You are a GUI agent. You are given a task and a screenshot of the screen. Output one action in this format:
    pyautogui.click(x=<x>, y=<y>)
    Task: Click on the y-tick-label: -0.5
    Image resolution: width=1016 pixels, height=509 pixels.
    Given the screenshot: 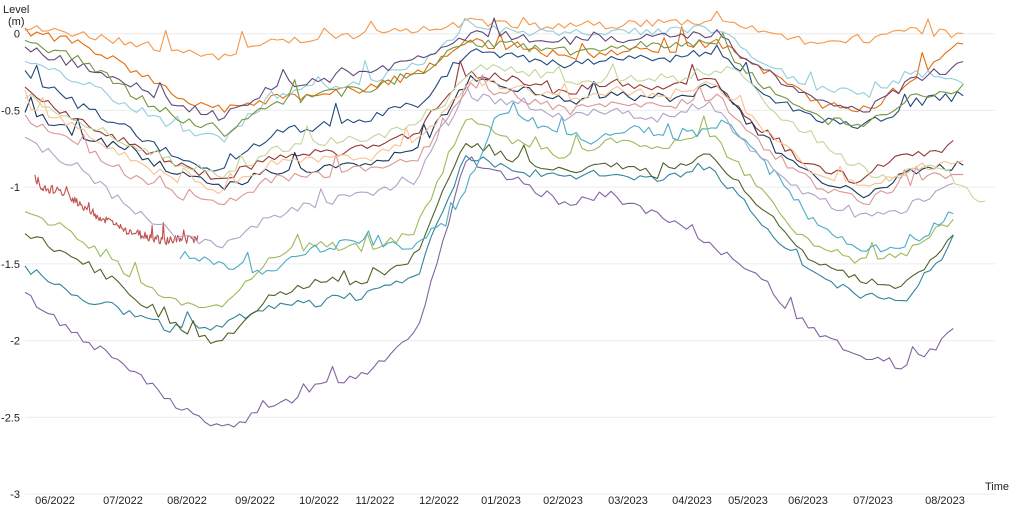 What is the action you would take?
    pyautogui.click(x=10, y=111)
    